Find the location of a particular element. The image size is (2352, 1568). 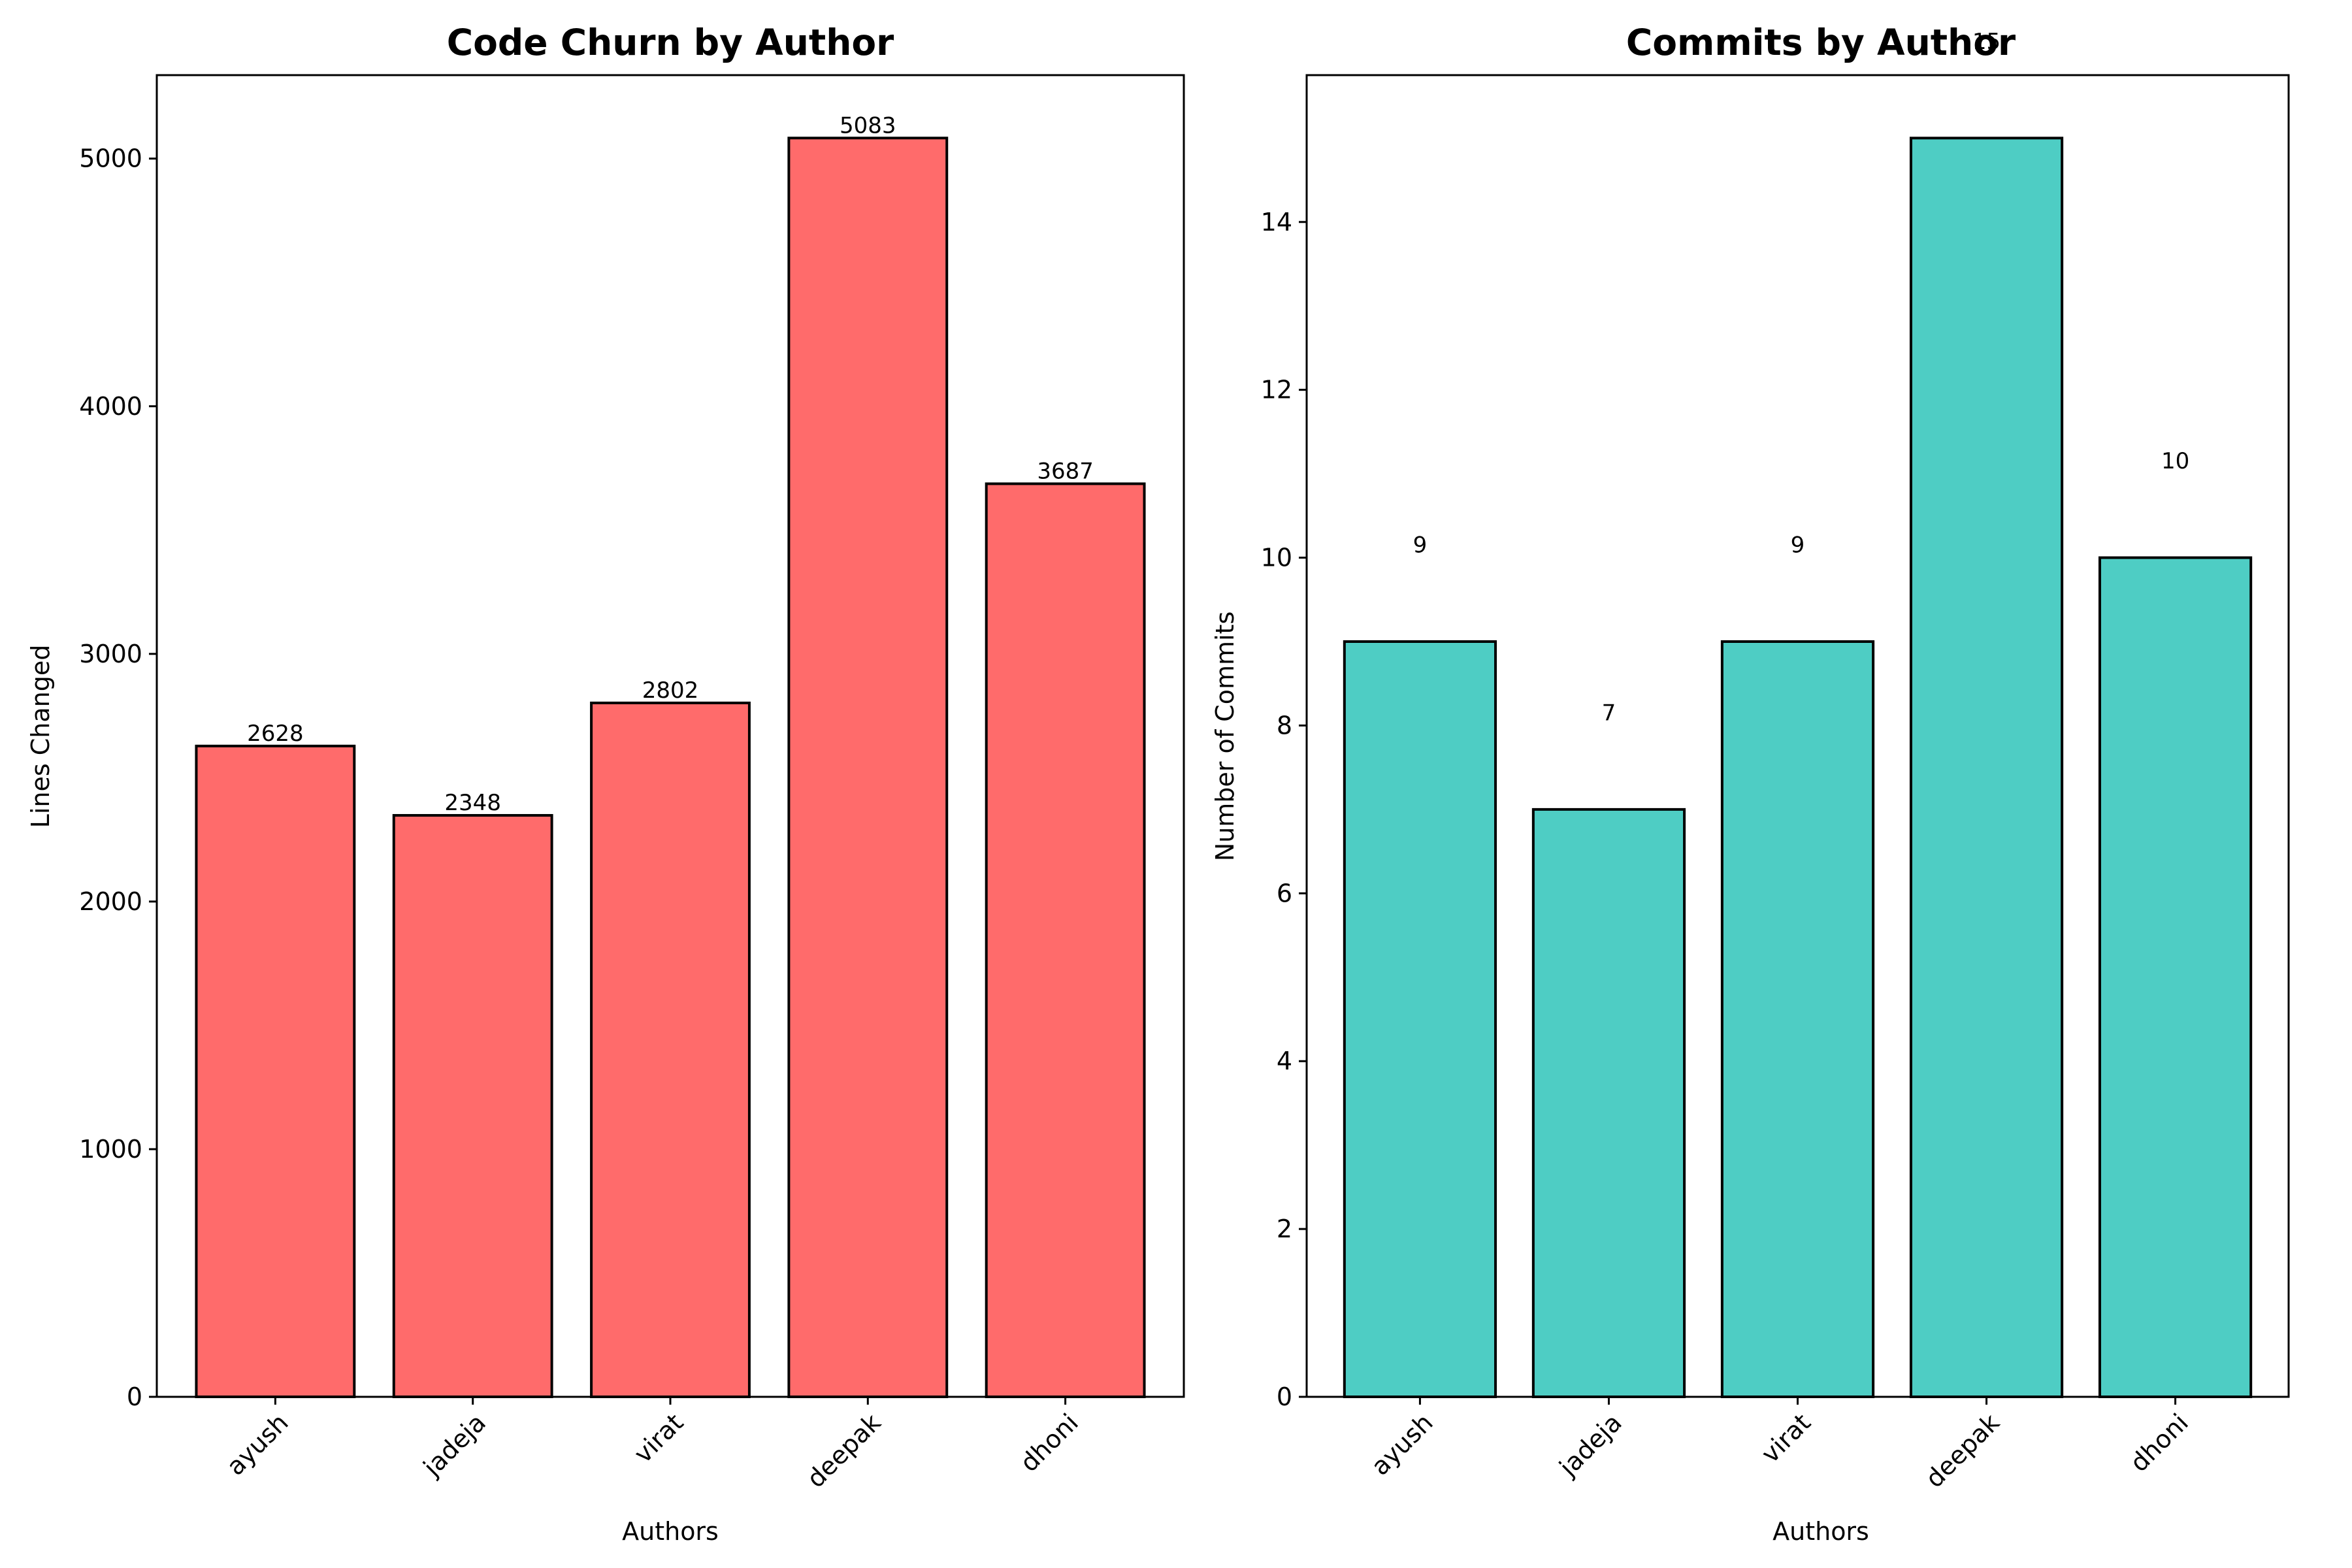

data-label: 5083 is located at coordinates (868, 125).